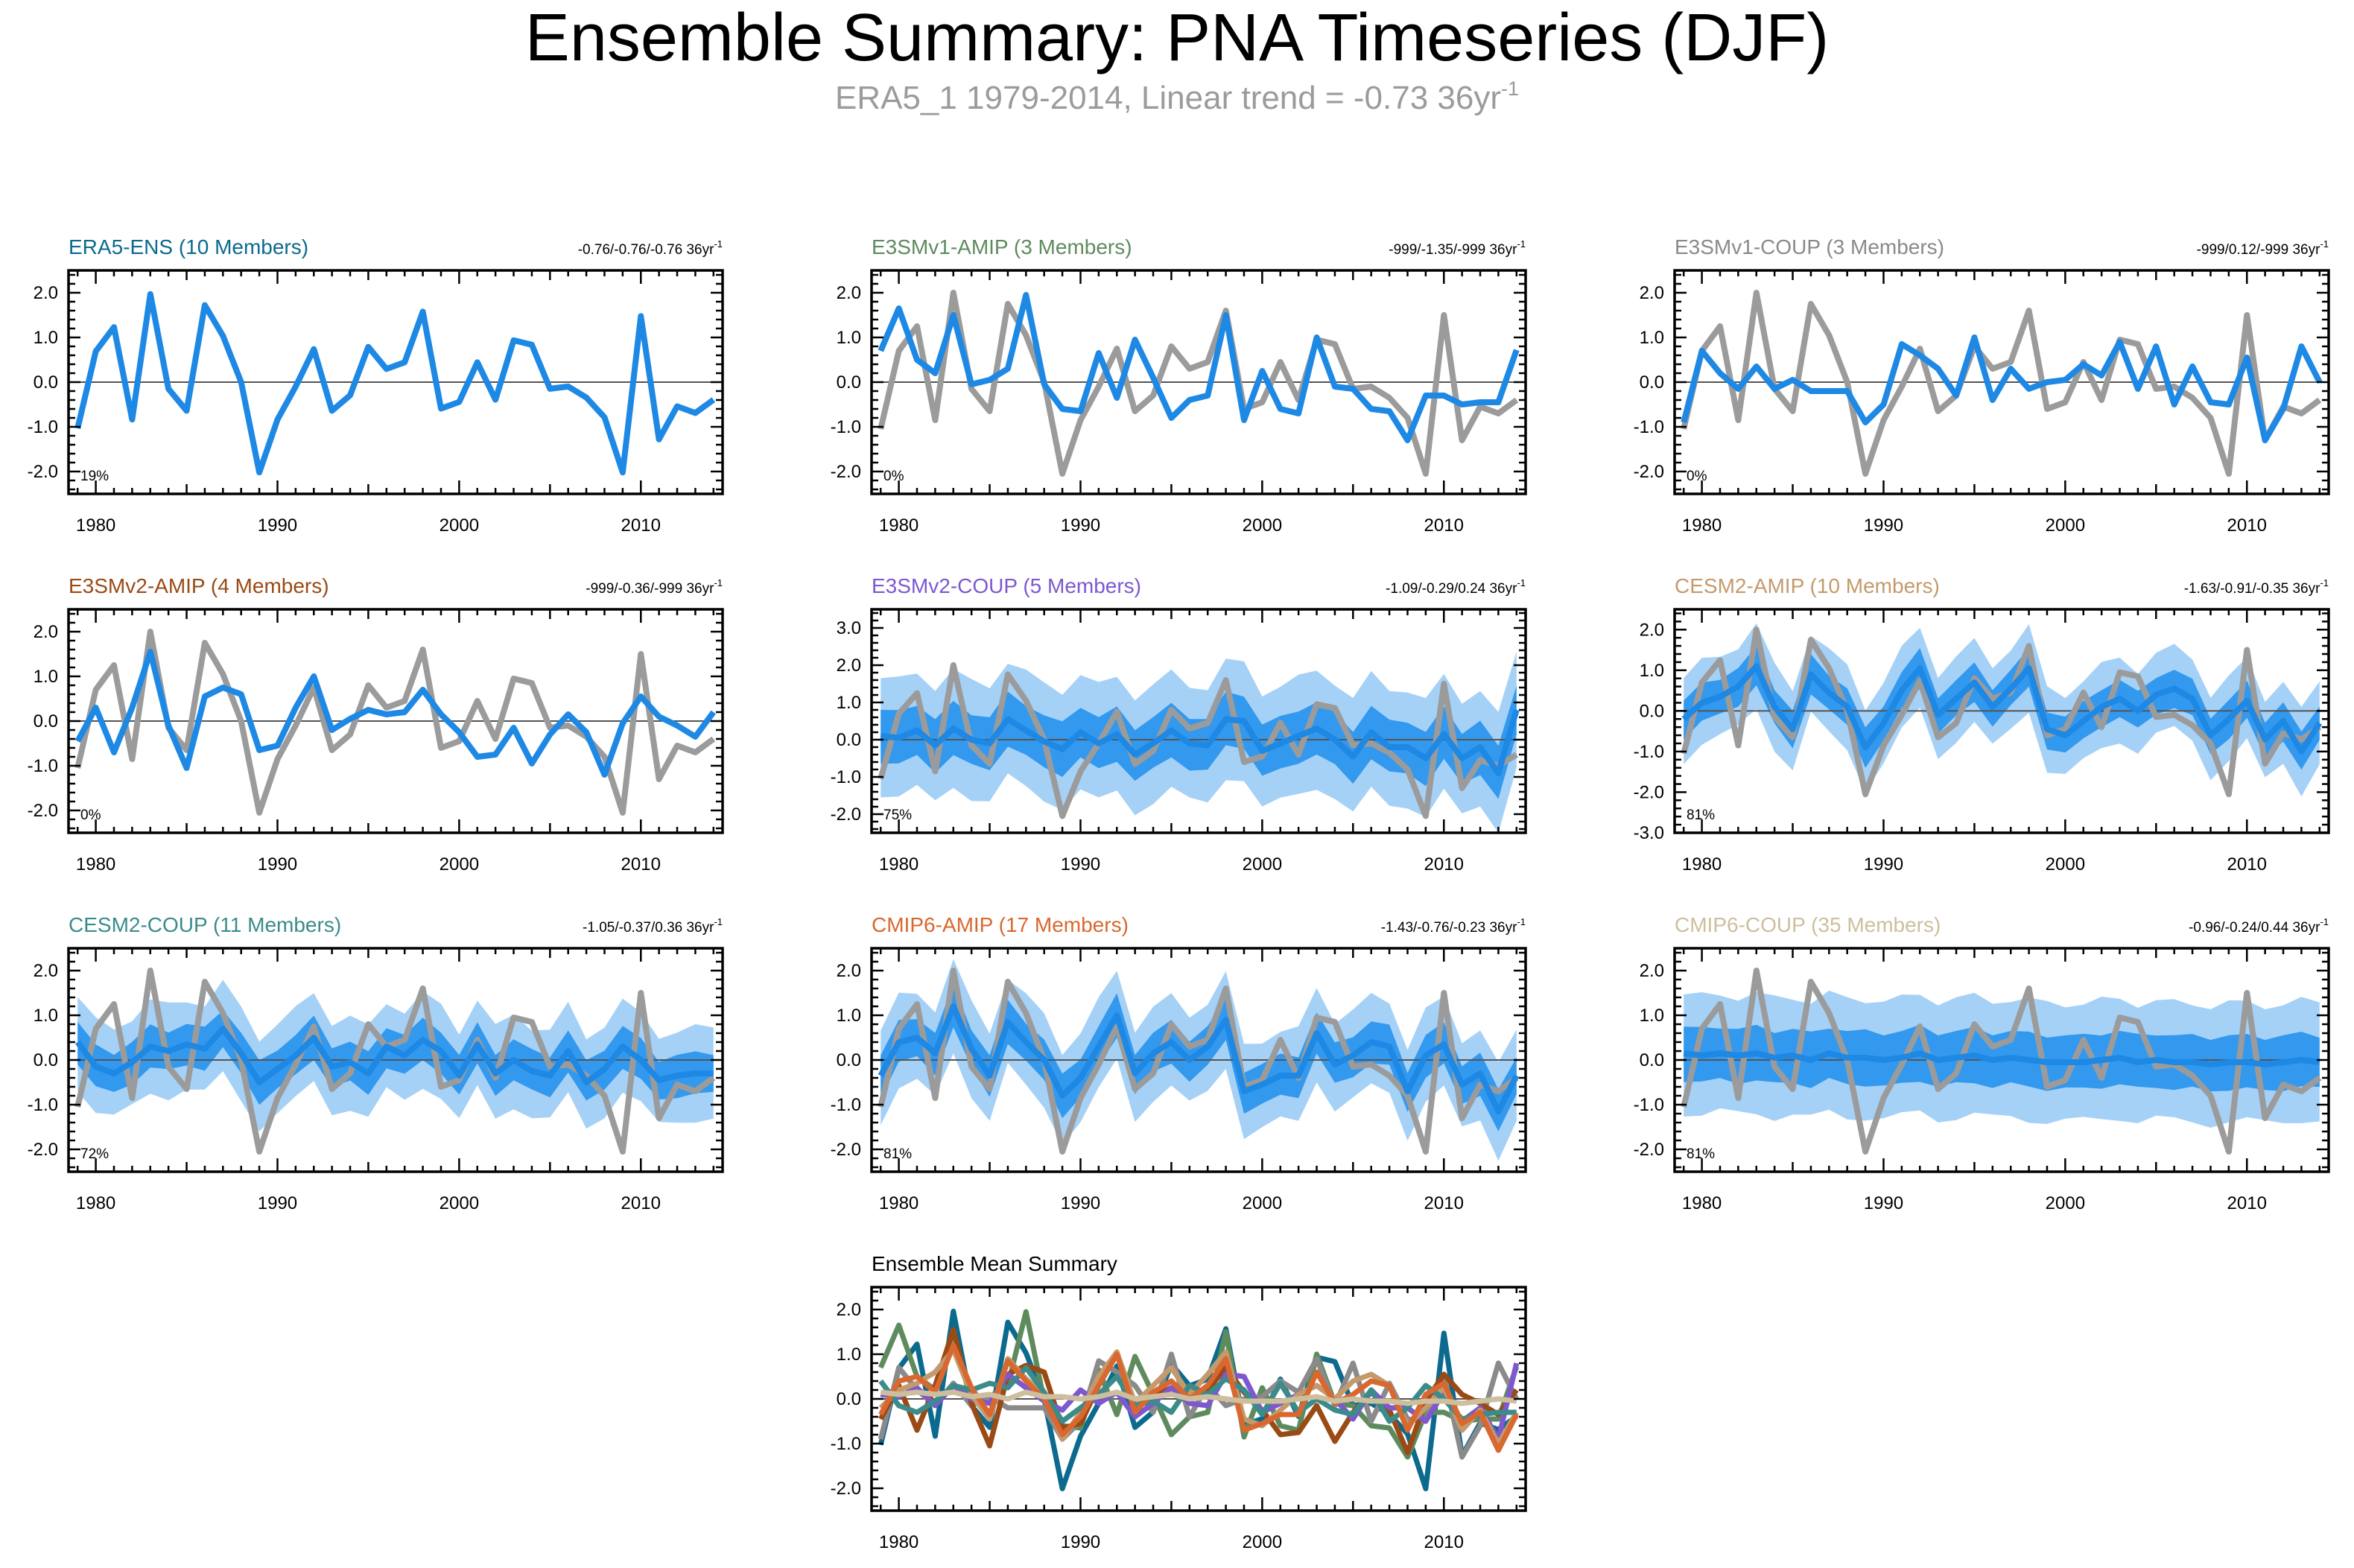  Describe the element at coordinates (1000, 924) in the screenshot. I see `panel-8-title: CMIP6-AMIP (17 Members)` at that location.